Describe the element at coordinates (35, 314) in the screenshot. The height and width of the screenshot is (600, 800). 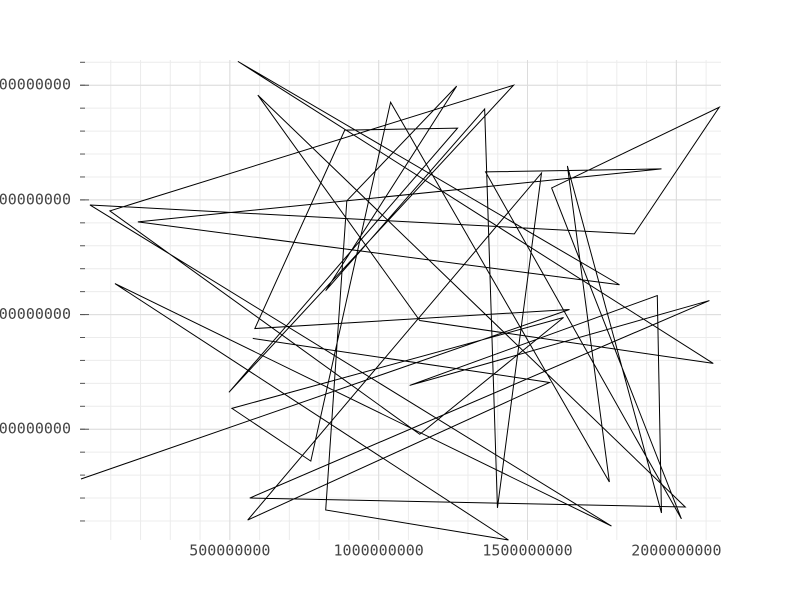
I see `y-tick-label: 1000000000` at that location.